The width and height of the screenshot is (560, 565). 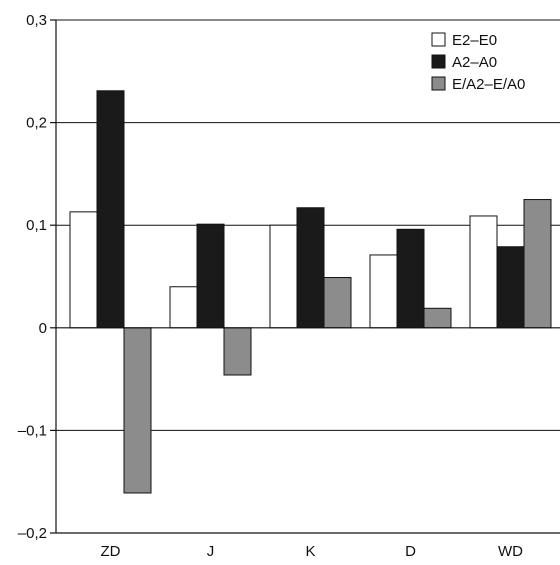 I want to click on x-tick-label: J, so click(x=211, y=551).